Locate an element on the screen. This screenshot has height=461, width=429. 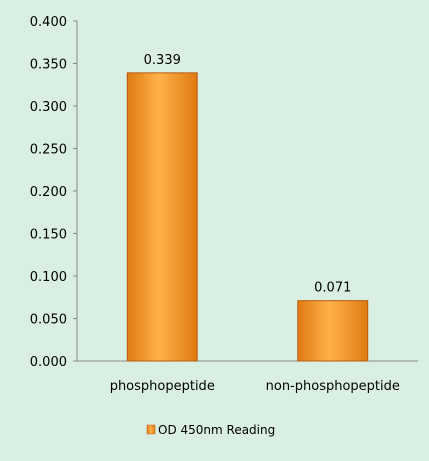
x-axis: phosphopeptide non-phosphopeptide is located at coordinates (247, 377).